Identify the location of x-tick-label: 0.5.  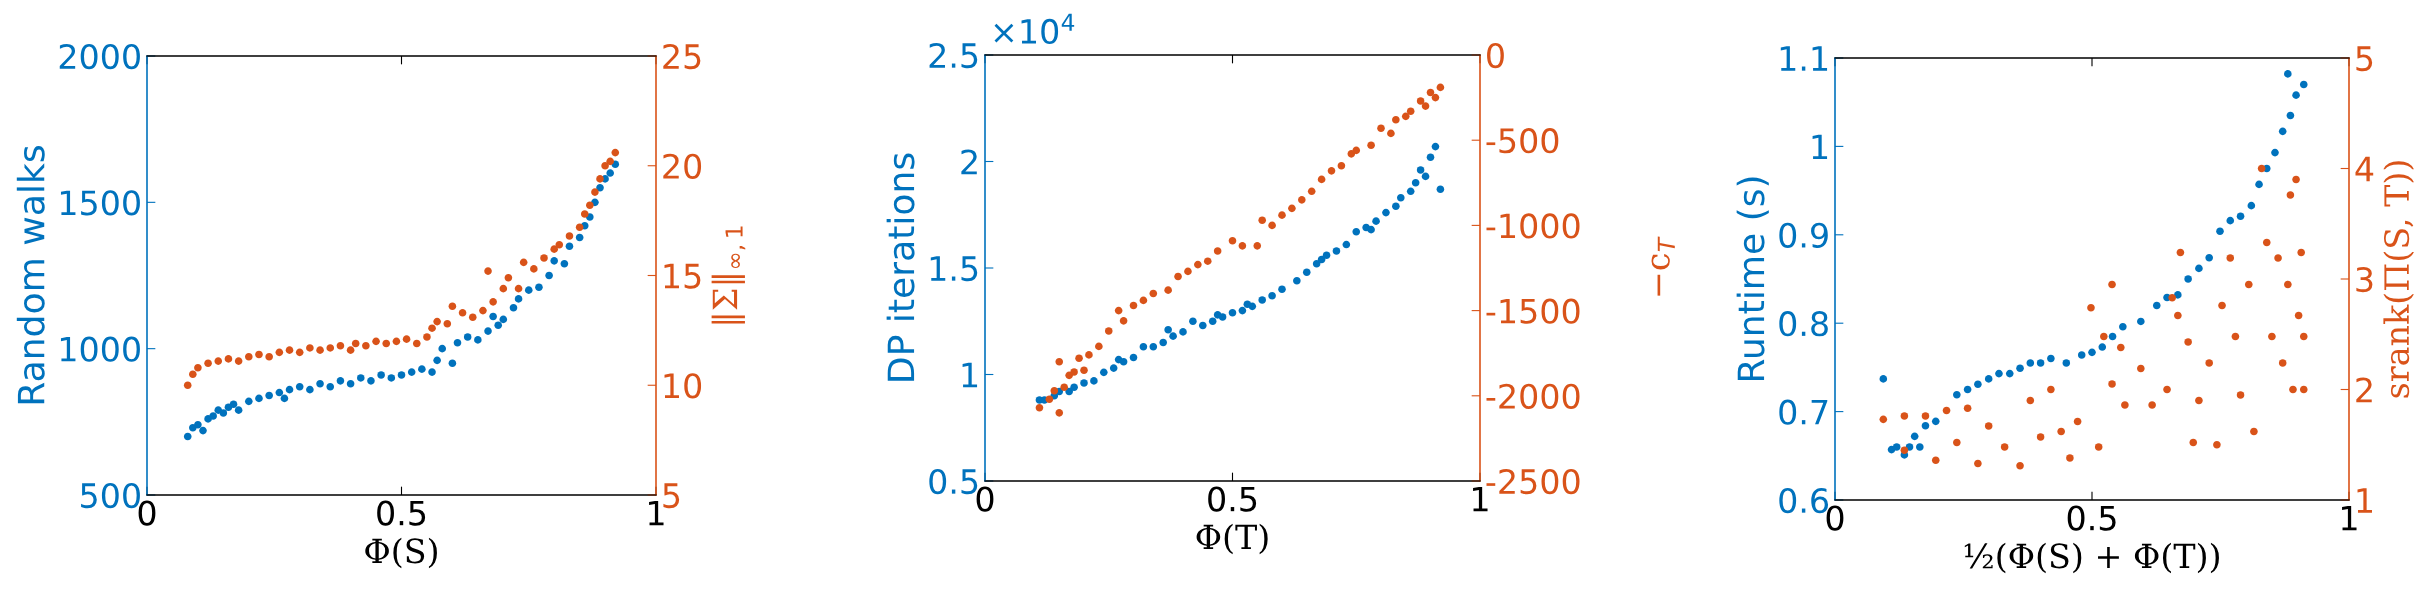
(1232, 499).